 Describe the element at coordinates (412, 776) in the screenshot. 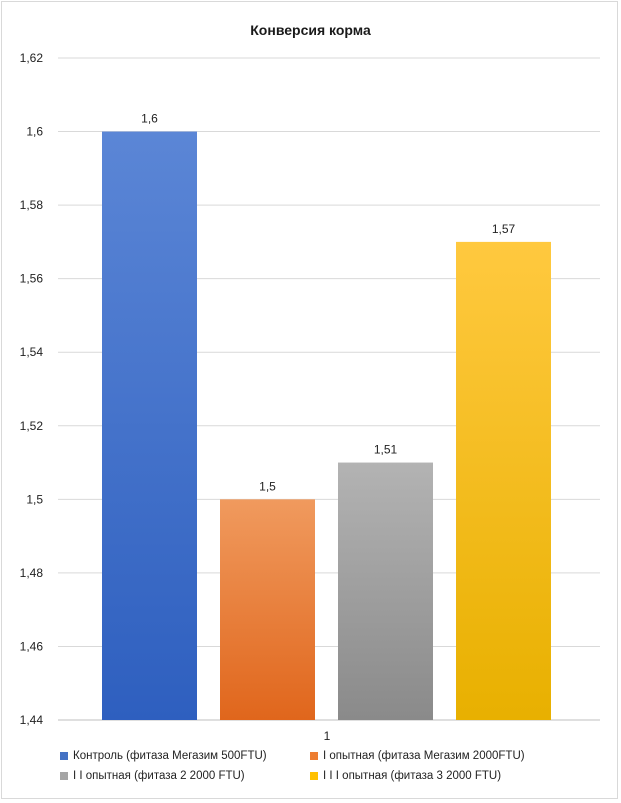

I see `legend-label: I I I опытная (фитаза 3 2000 FTU)` at that location.